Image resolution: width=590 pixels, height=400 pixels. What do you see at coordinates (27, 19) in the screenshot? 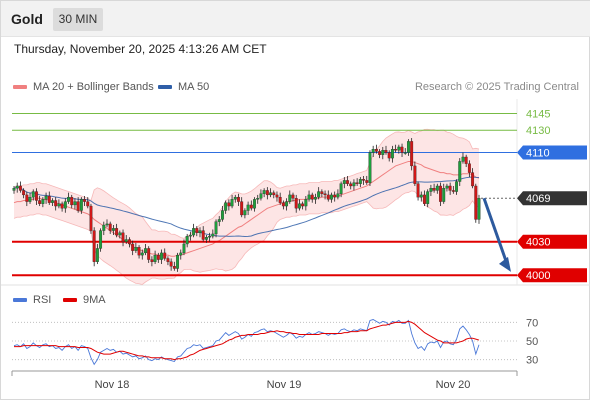
I see `instrument-title: Gold` at bounding box center [27, 19].